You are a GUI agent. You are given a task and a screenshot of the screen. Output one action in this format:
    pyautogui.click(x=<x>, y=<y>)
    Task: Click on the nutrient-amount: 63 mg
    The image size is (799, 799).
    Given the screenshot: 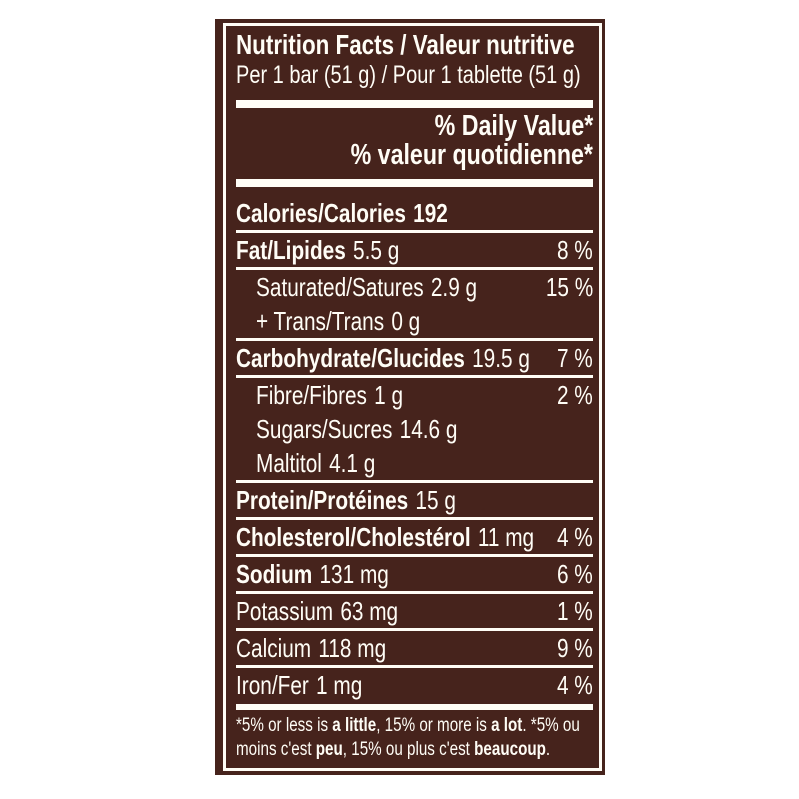 What is the action you would take?
    pyautogui.click(x=369, y=611)
    